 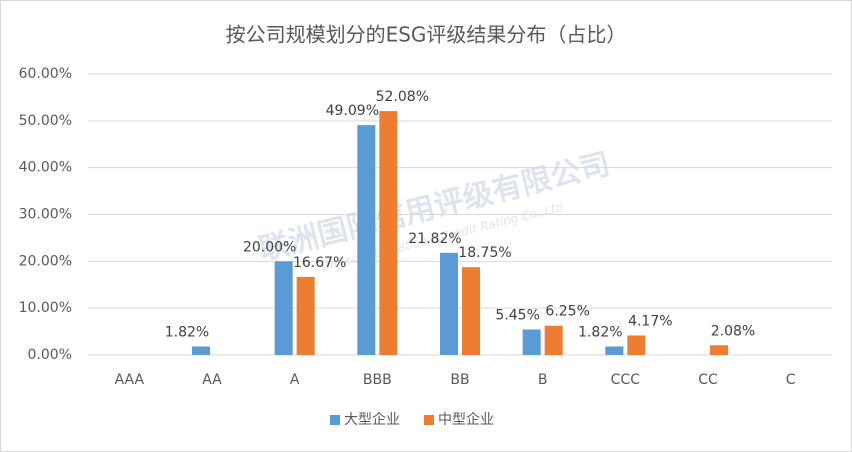 What do you see at coordinates (650, 321) in the screenshot?
I see `data-label: 4.17%` at bounding box center [650, 321].